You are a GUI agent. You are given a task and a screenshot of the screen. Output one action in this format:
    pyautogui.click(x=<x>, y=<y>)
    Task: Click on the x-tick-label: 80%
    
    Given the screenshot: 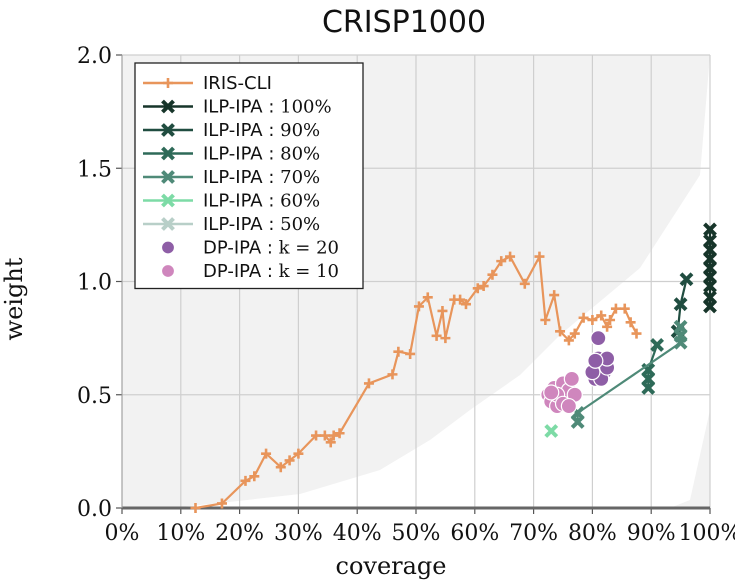 What is the action you would take?
    pyautogui.click(x=592, y=533)
    